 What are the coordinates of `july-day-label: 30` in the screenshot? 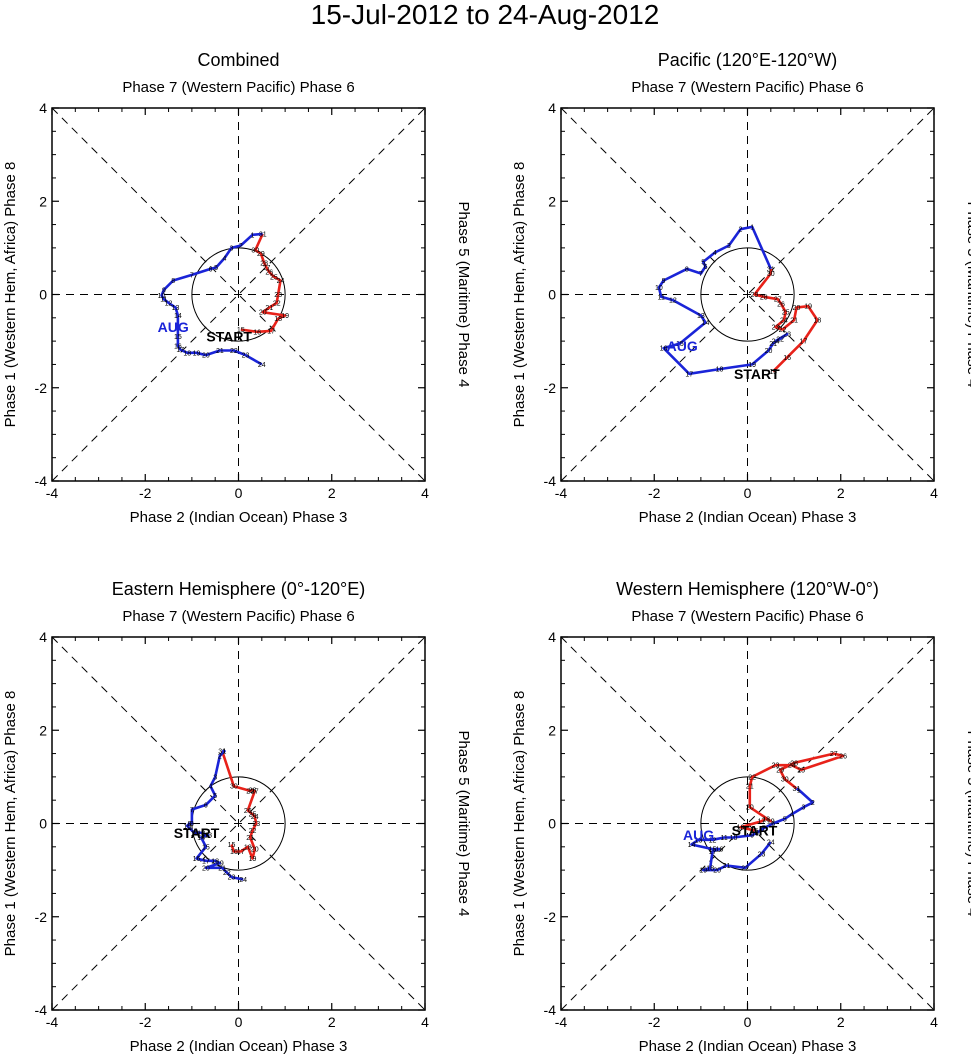 It's located at (785, 780).